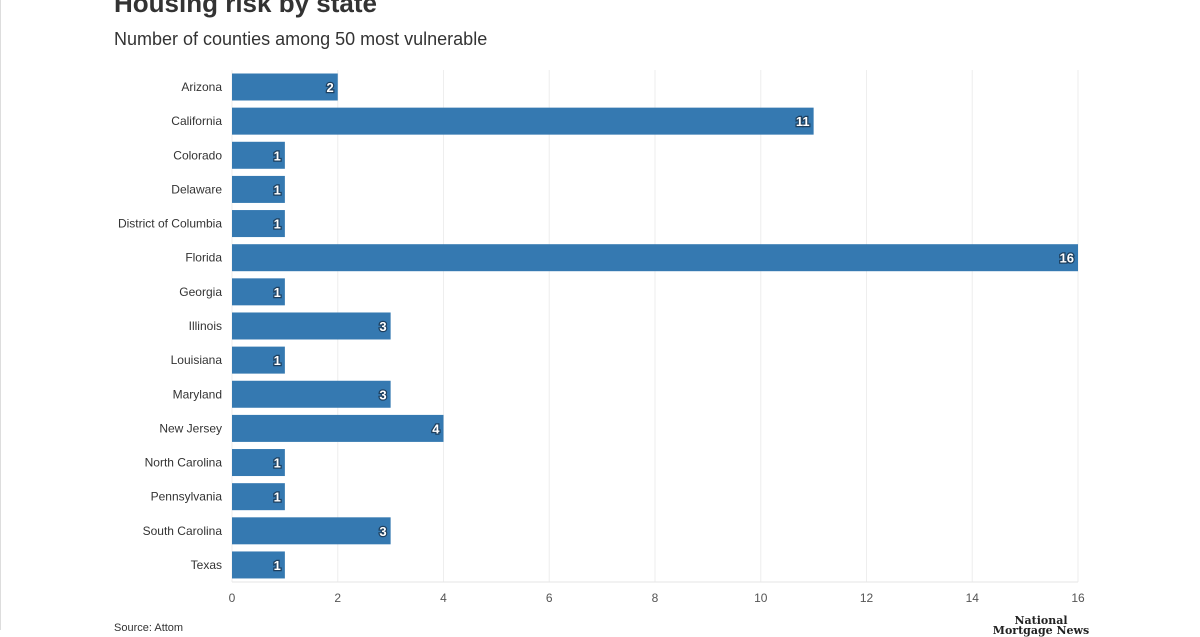 The width and height of the screenshot is (1200, 637). What do you see at coordinates (201, 87) in the screenshot?
I see `category-label: Arizona` at bounding box center [201, 87].